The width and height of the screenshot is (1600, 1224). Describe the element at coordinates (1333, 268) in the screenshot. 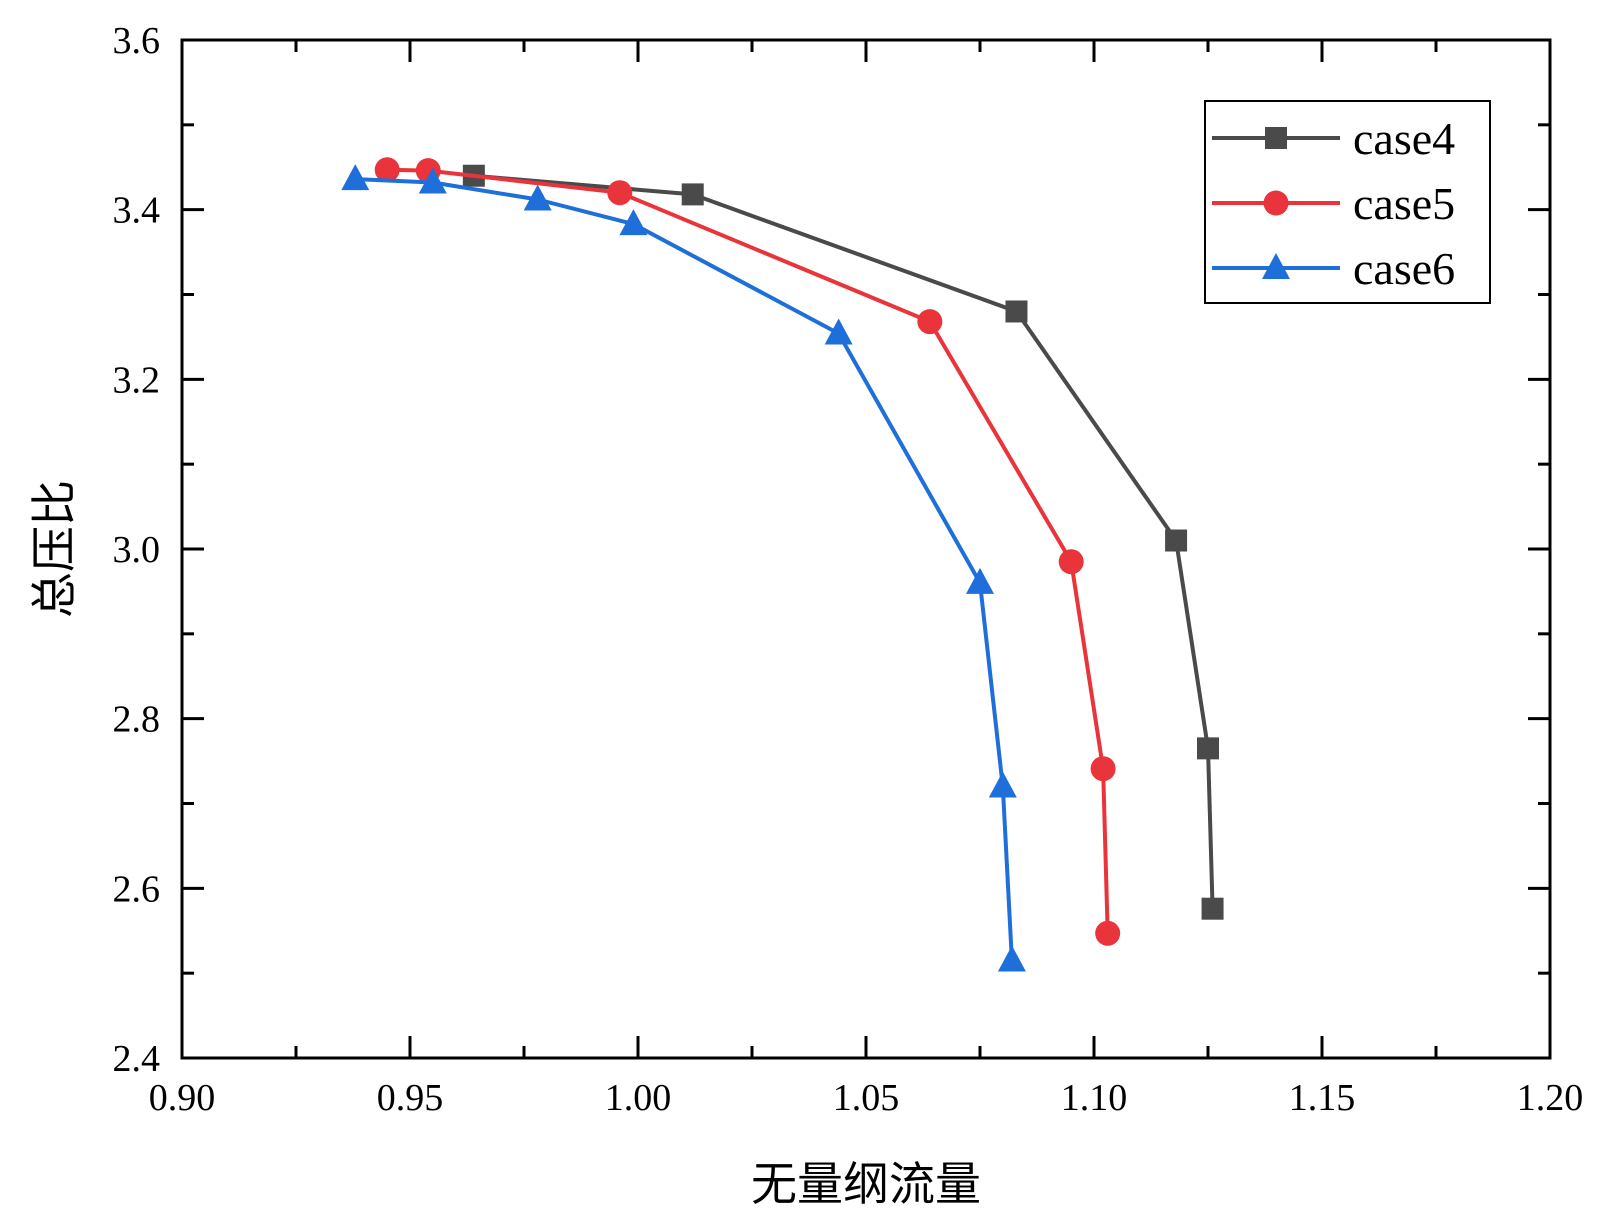

I see `legend-item-case6: case6` at that location.